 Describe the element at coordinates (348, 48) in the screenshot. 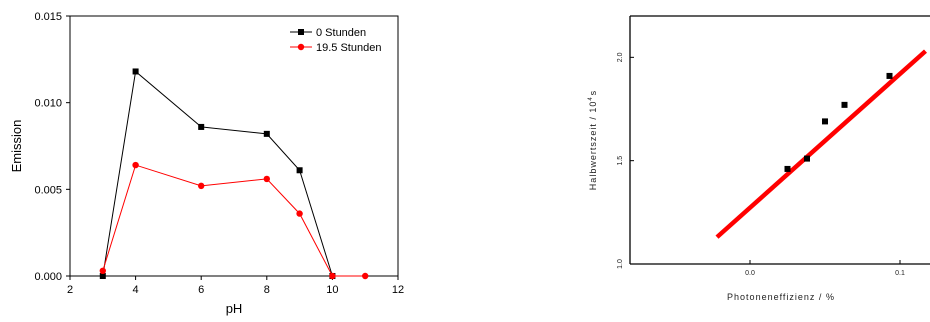

I see `legend-label: 19.5 Stunden` at that location.